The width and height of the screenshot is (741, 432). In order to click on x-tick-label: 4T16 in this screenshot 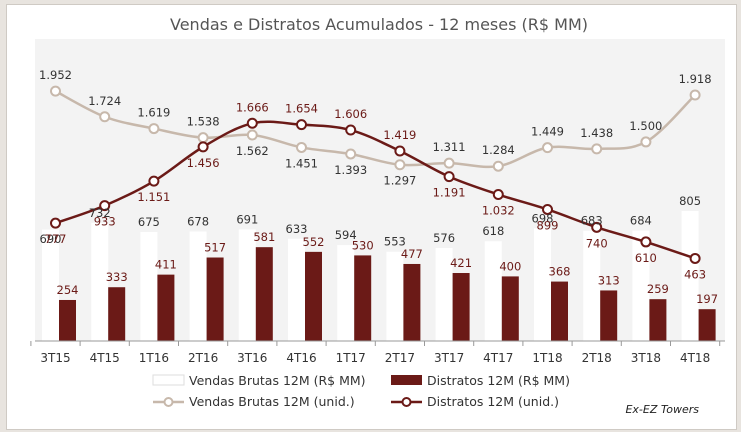, I will do `click(301, 358)`.